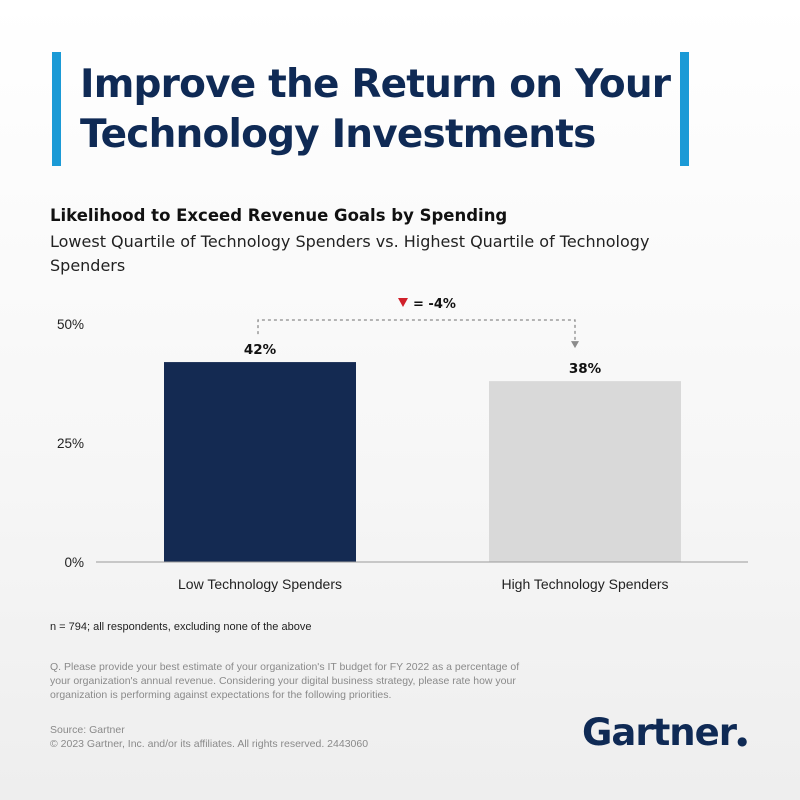  What do you see at coordinates (434, 304) in the screenshot?
I see `difference-annotation: = -4%` at bounding box center [434, 304].